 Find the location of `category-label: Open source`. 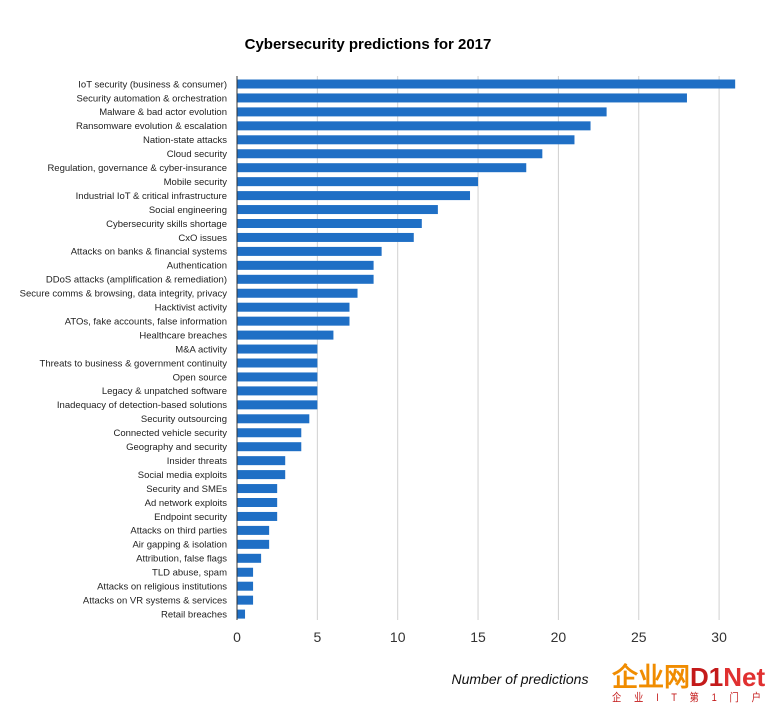

category-label: Open source is located at coordinates (200, 377).